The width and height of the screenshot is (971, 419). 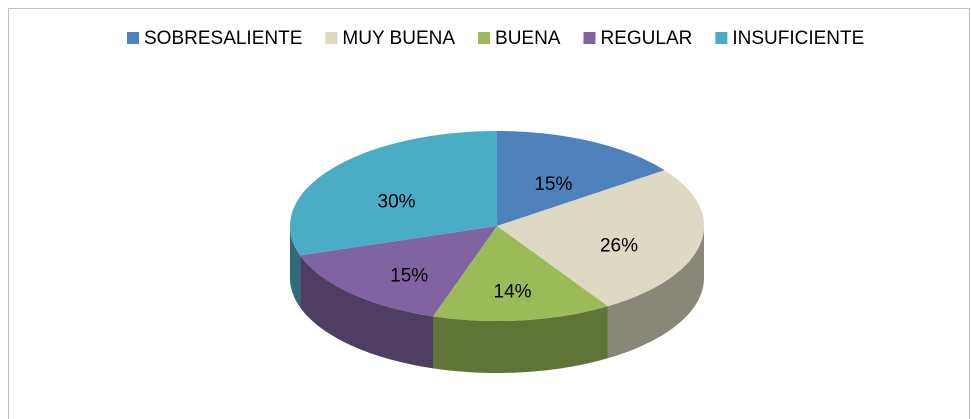 What do you see at coordinates (619, 246) in the screenshot?
I see `data-label: 26%` at bounding box center [619, 246].